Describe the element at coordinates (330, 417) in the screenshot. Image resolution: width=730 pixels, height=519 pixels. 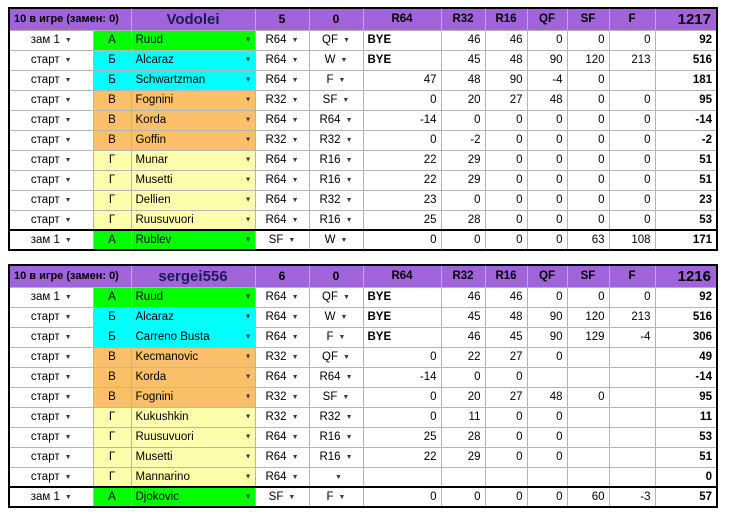
I see `result-value: R32` at that location.